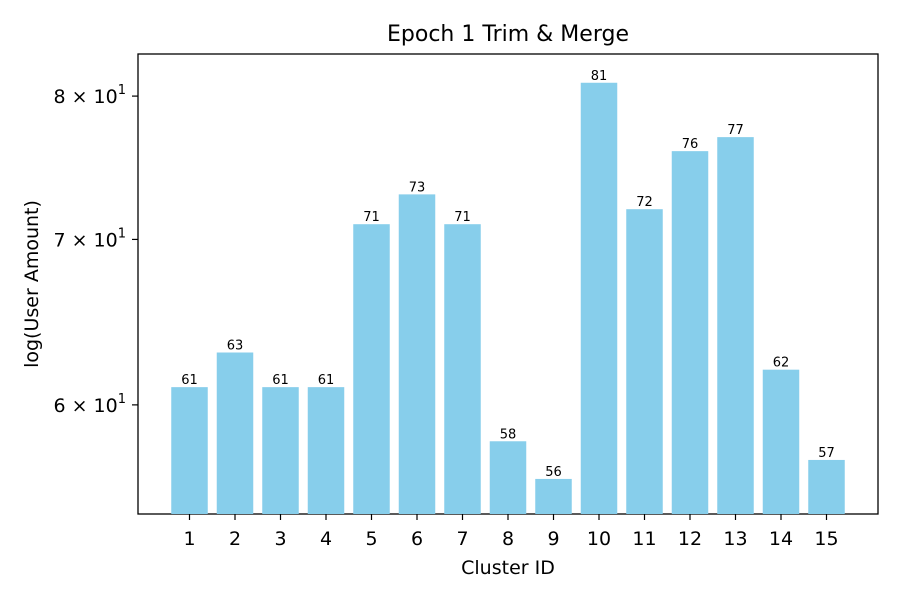  I want to click on data-label-cluster-5: 71, so click(371, 217).